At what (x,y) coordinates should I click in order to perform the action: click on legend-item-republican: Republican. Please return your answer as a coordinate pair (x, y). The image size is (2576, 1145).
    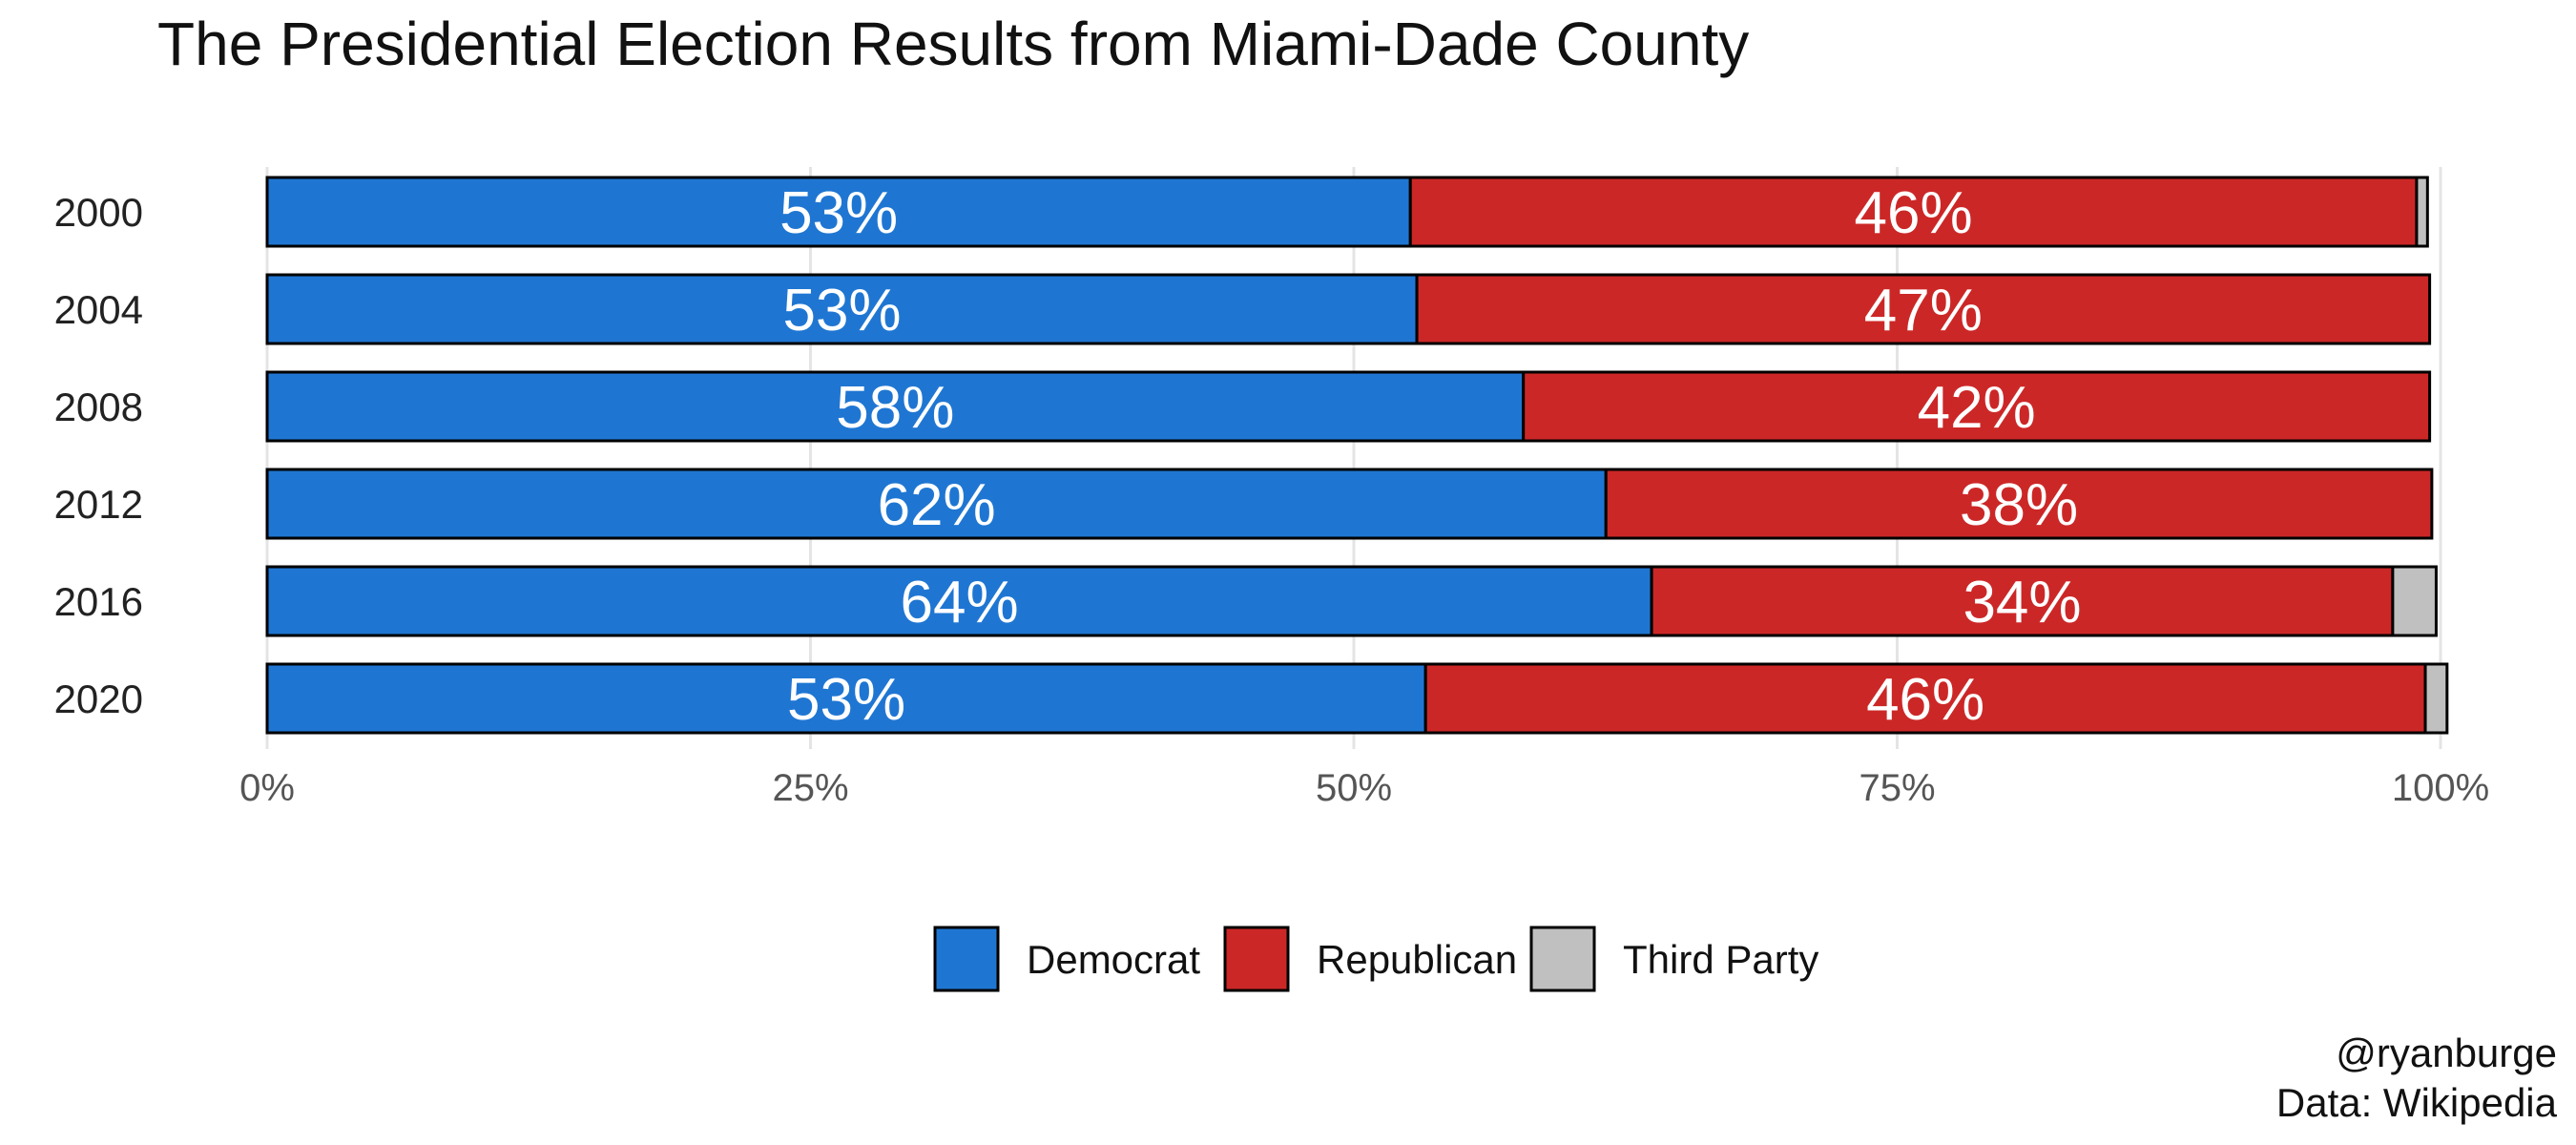
    Looking at the image, I should click on (1370, 959).